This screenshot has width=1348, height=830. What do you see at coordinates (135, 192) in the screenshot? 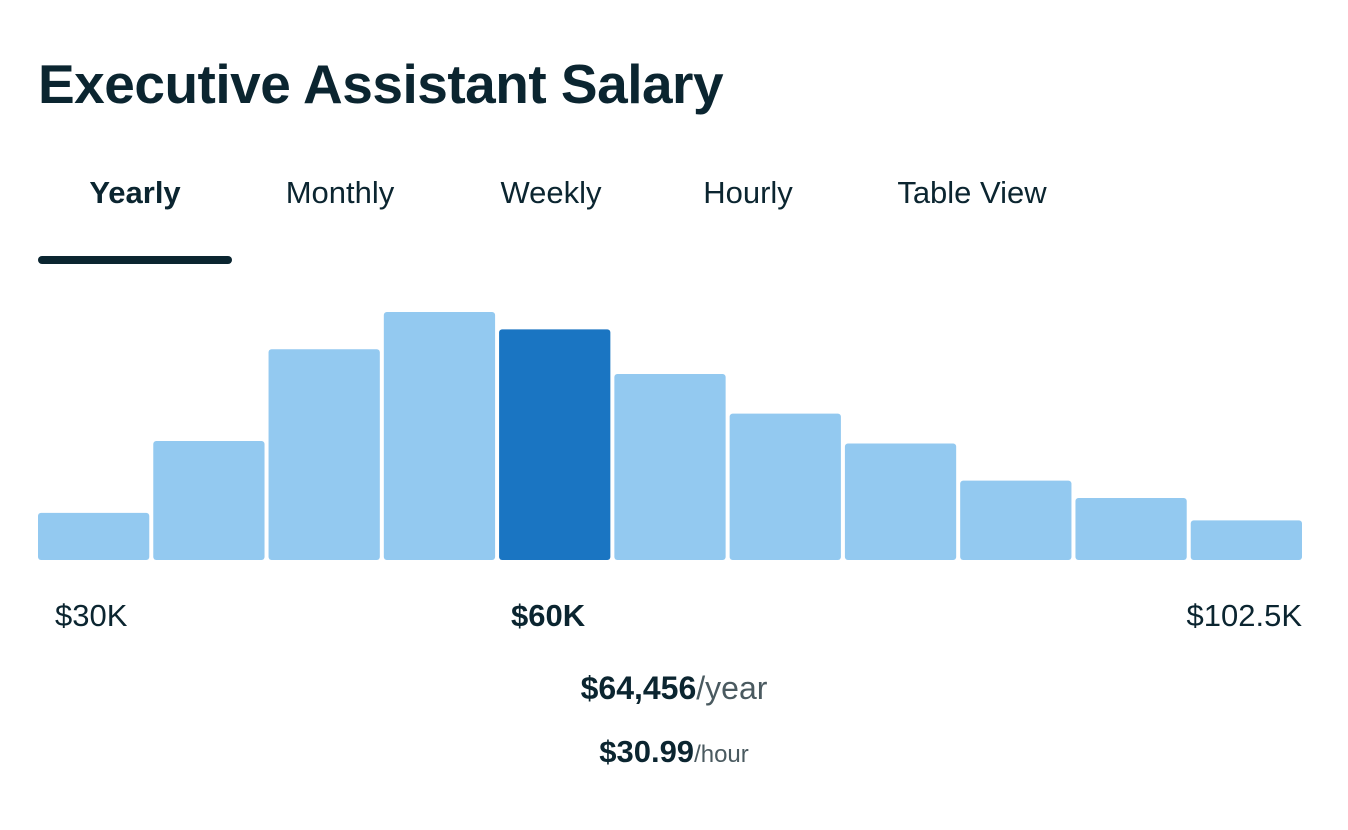
I see `tab-yearly: Yearly` at bounding box center [135, 192].